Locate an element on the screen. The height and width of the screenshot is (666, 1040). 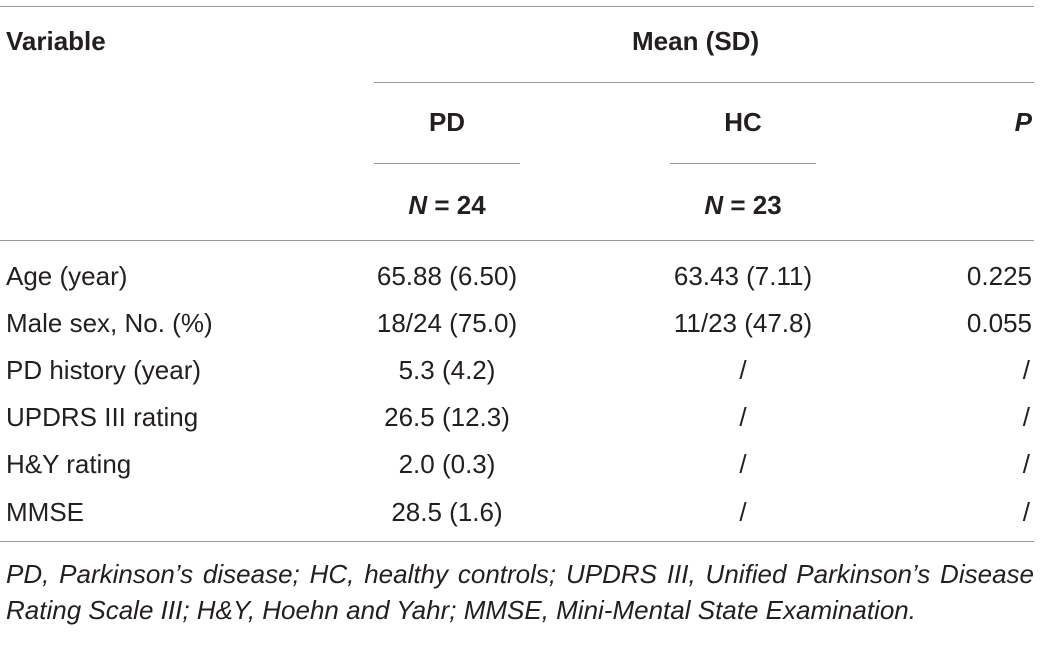
row-pd-value: 2.0 (0.3) is located at coordinates (447, 464).